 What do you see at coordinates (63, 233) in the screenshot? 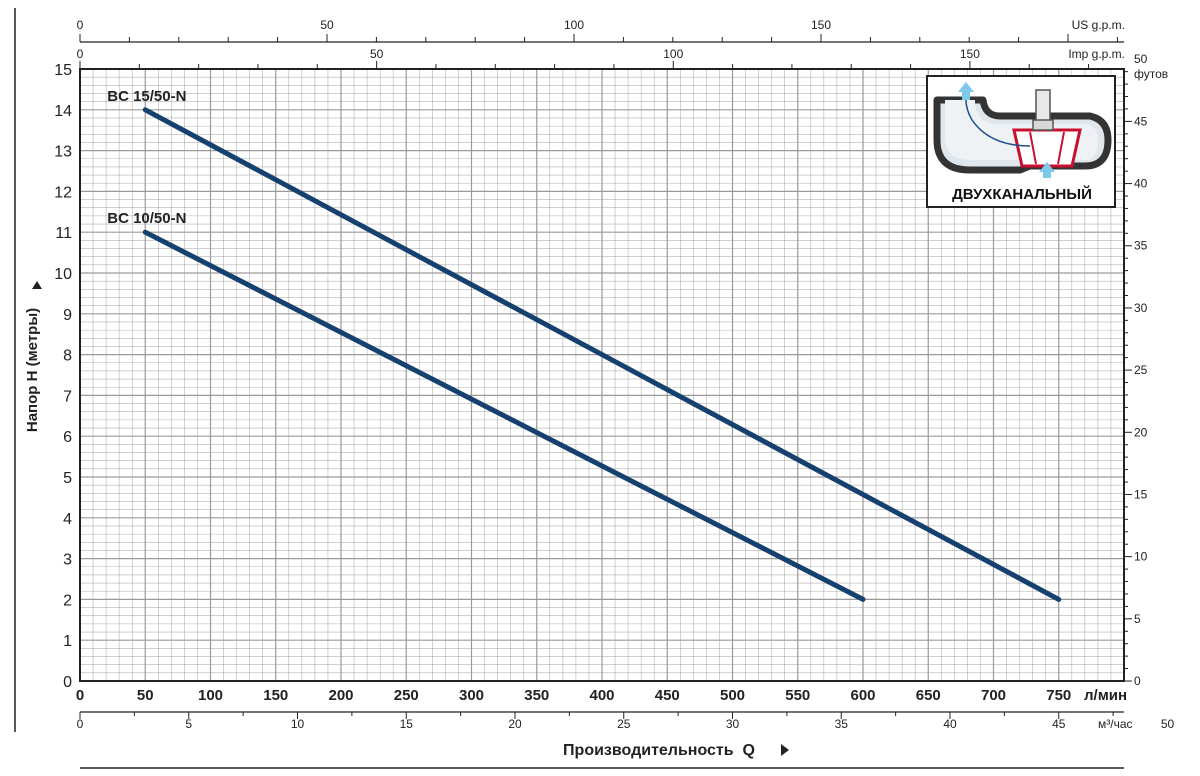
I see `y-tick-label: 11` at bounding box center [63, 233].